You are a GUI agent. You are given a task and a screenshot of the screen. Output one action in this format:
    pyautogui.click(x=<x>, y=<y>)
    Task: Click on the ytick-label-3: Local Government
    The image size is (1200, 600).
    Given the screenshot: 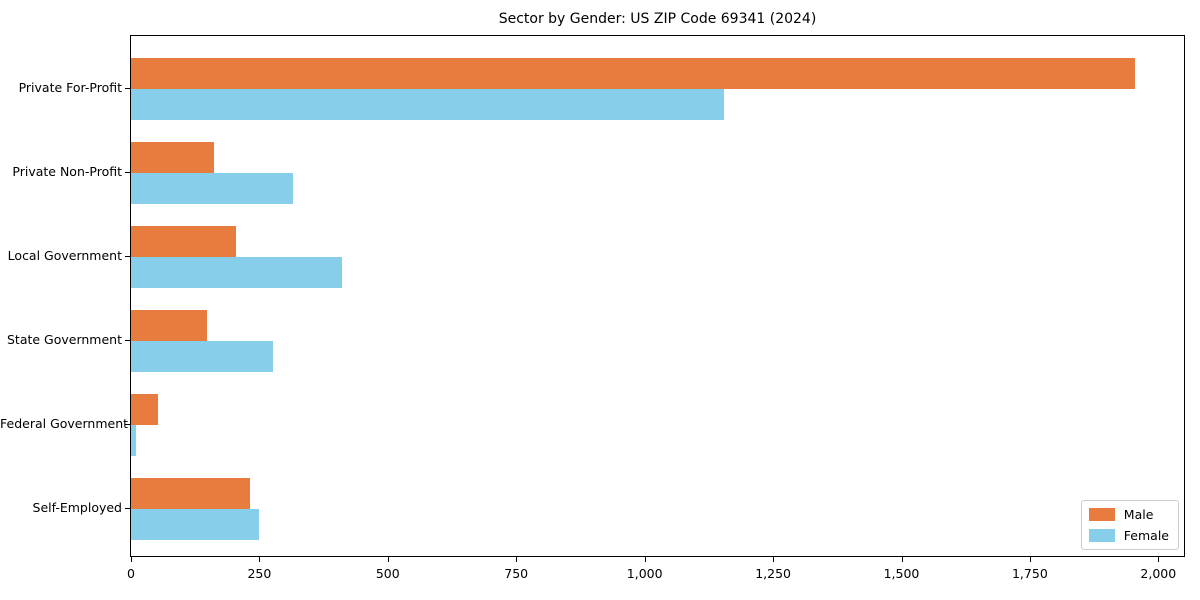 What is the action you would take?
    pyautogui.click(x=64, y=255)
    